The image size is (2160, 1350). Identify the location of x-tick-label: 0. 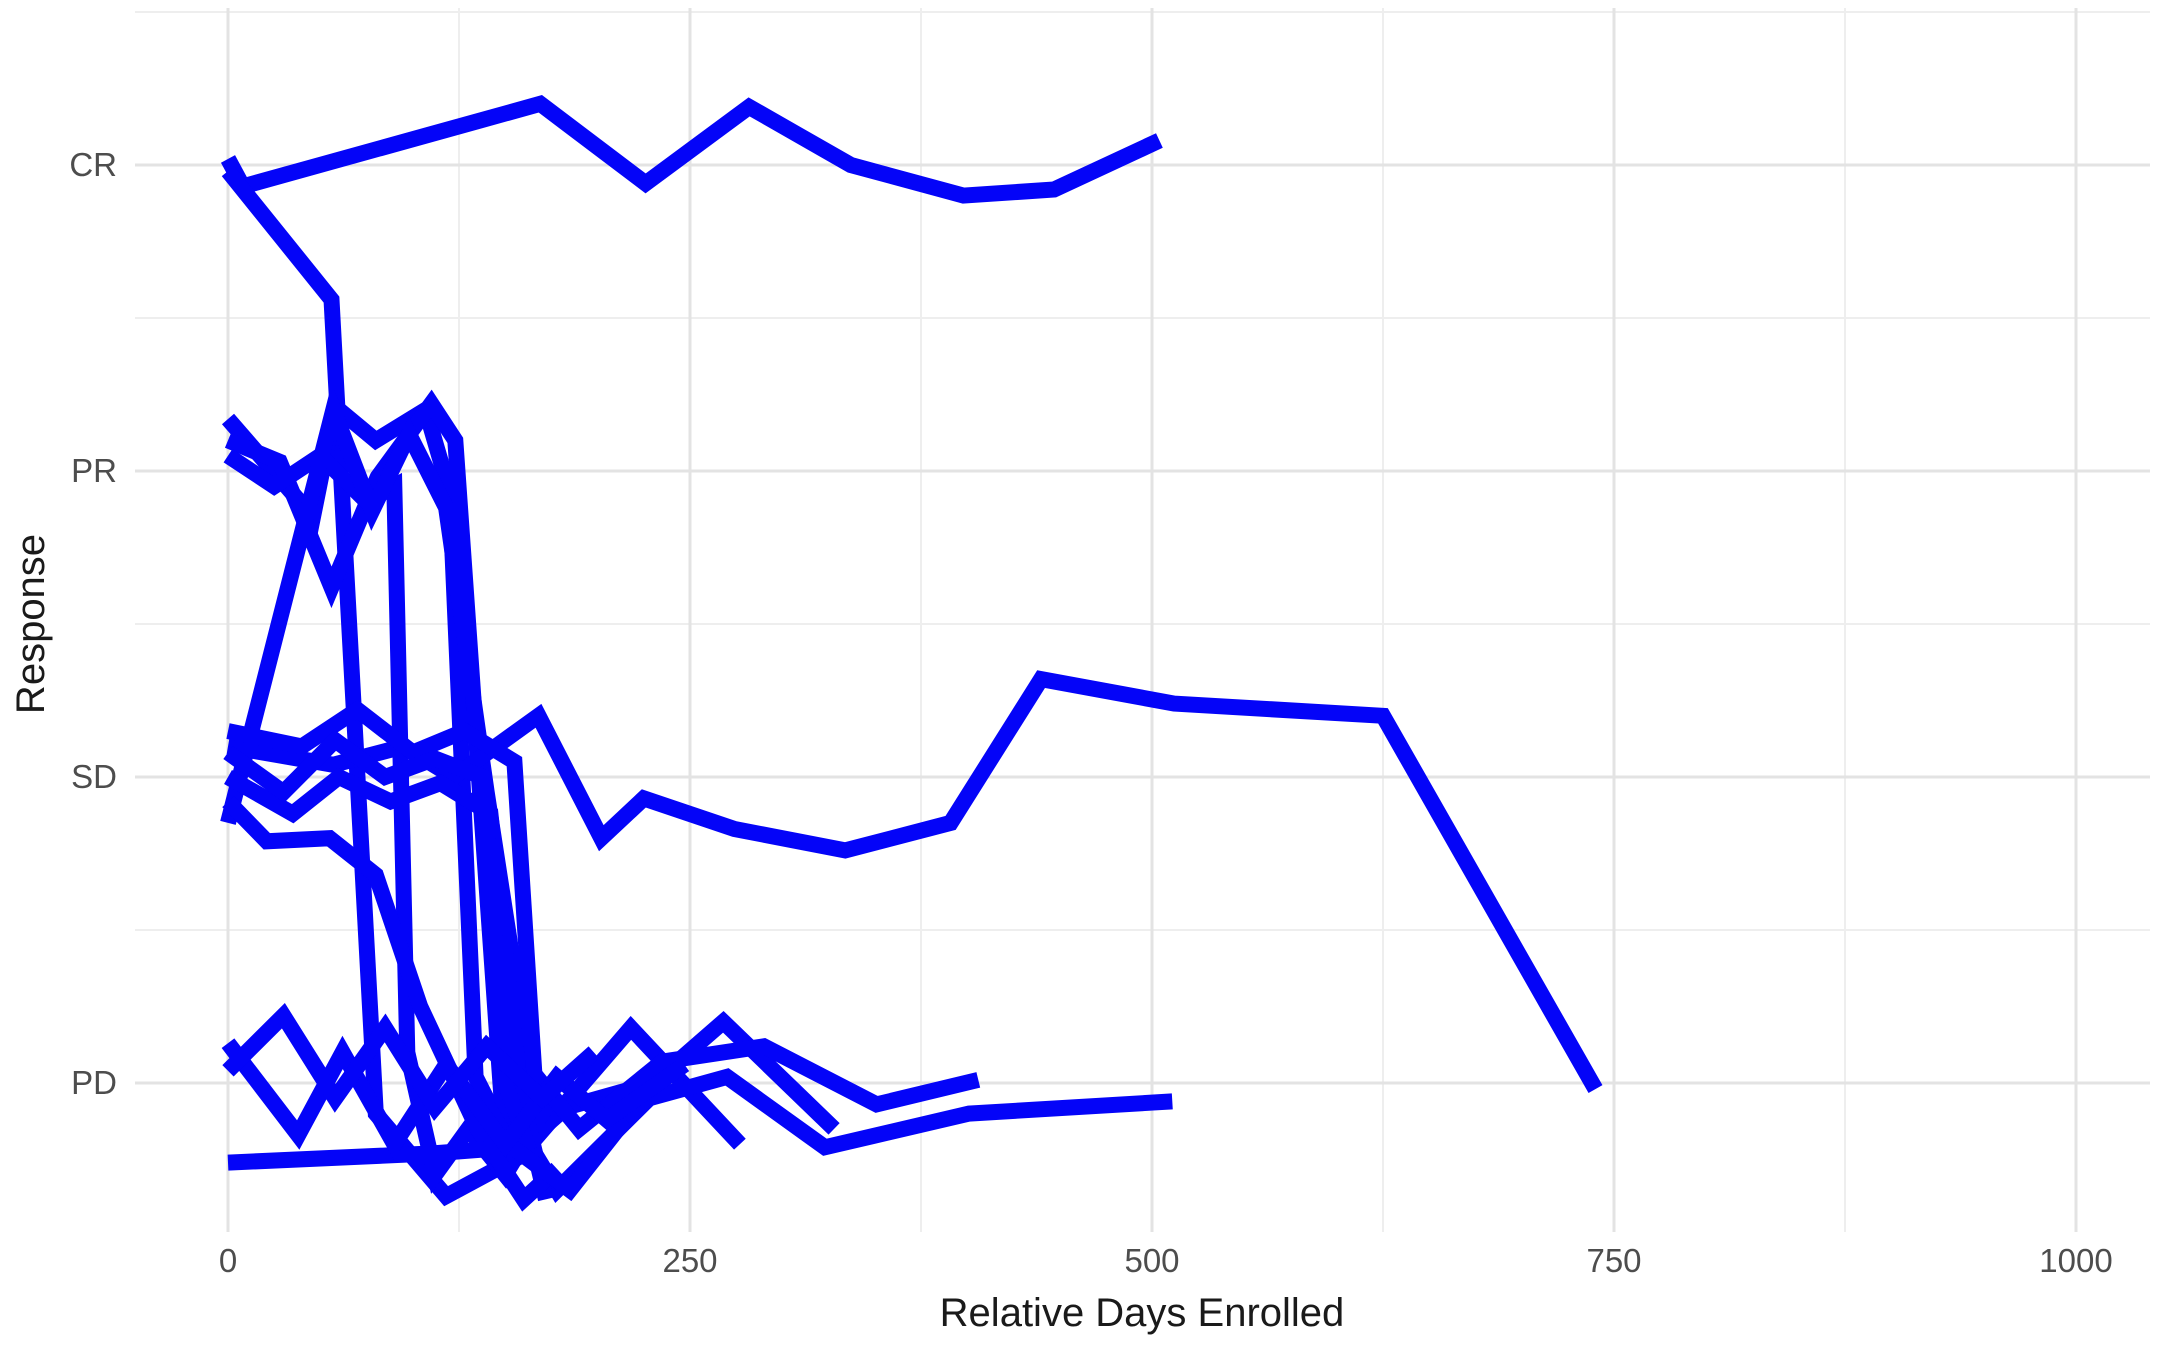
(228, 1260).